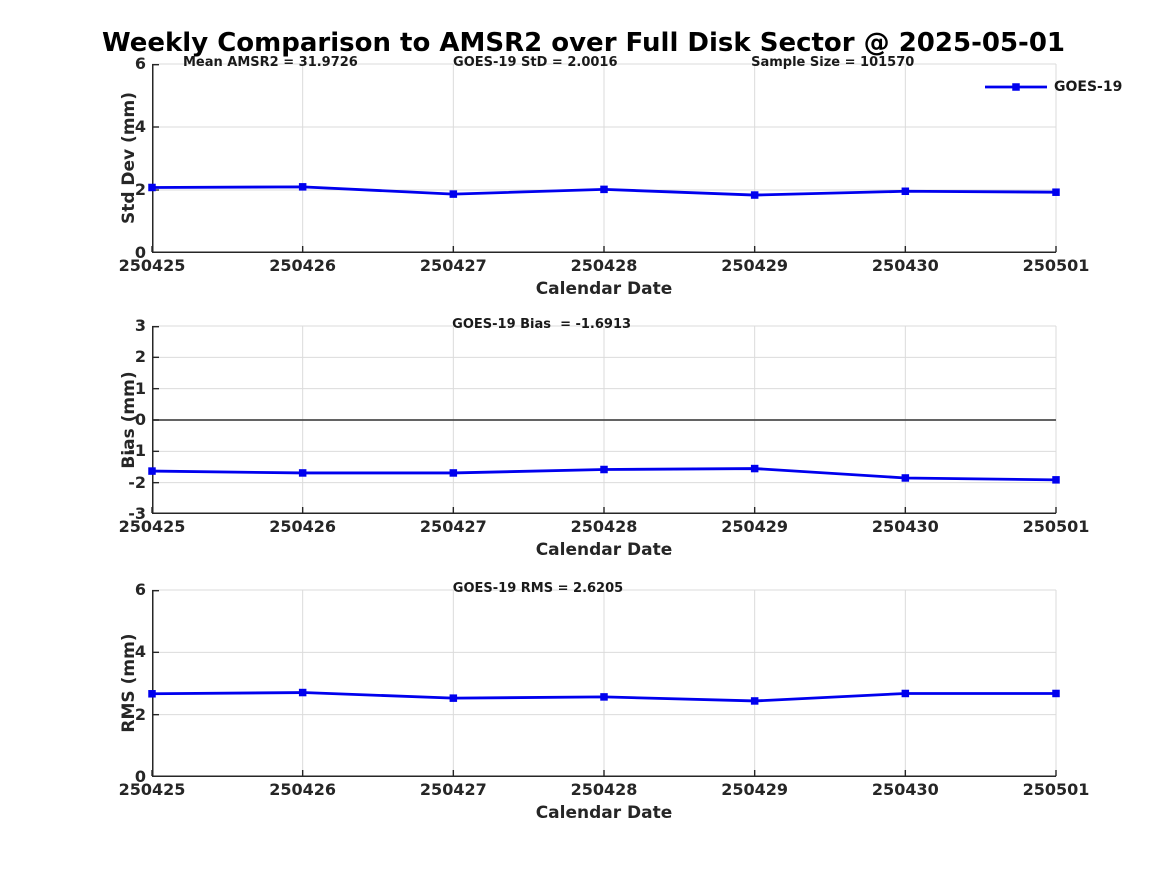 Image resolution: width=1167 pixels, height=875 pixels. Describe the element at coordinates (140, 325) in the screenshot. I see `y-tick-label: 3` at that location.